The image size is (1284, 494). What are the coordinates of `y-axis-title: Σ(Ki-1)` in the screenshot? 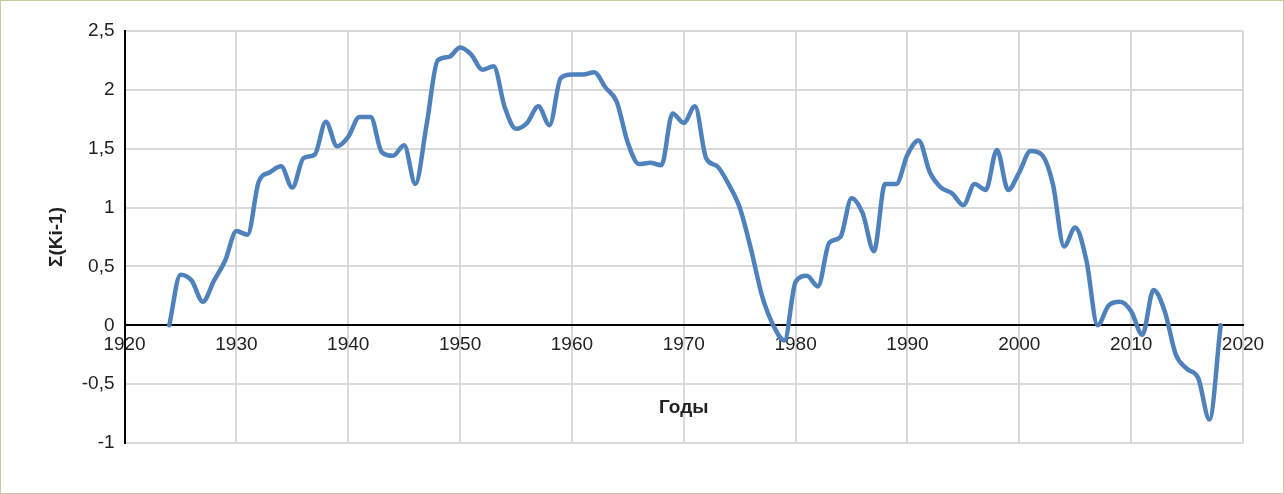 It's located at (55, 237).